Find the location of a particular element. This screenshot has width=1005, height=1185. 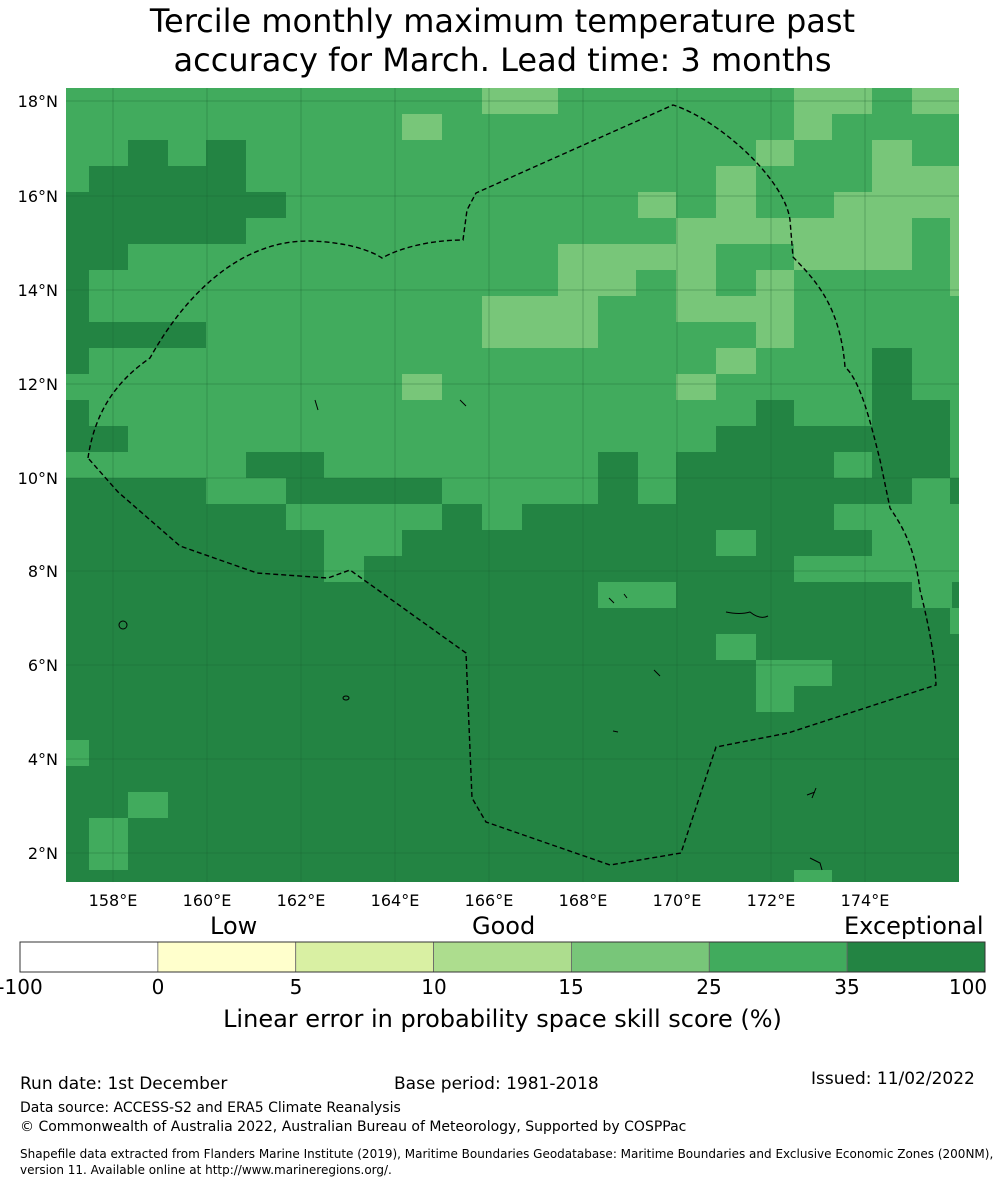

colorbar-label-good: Good is located at coordinates (504, 926).